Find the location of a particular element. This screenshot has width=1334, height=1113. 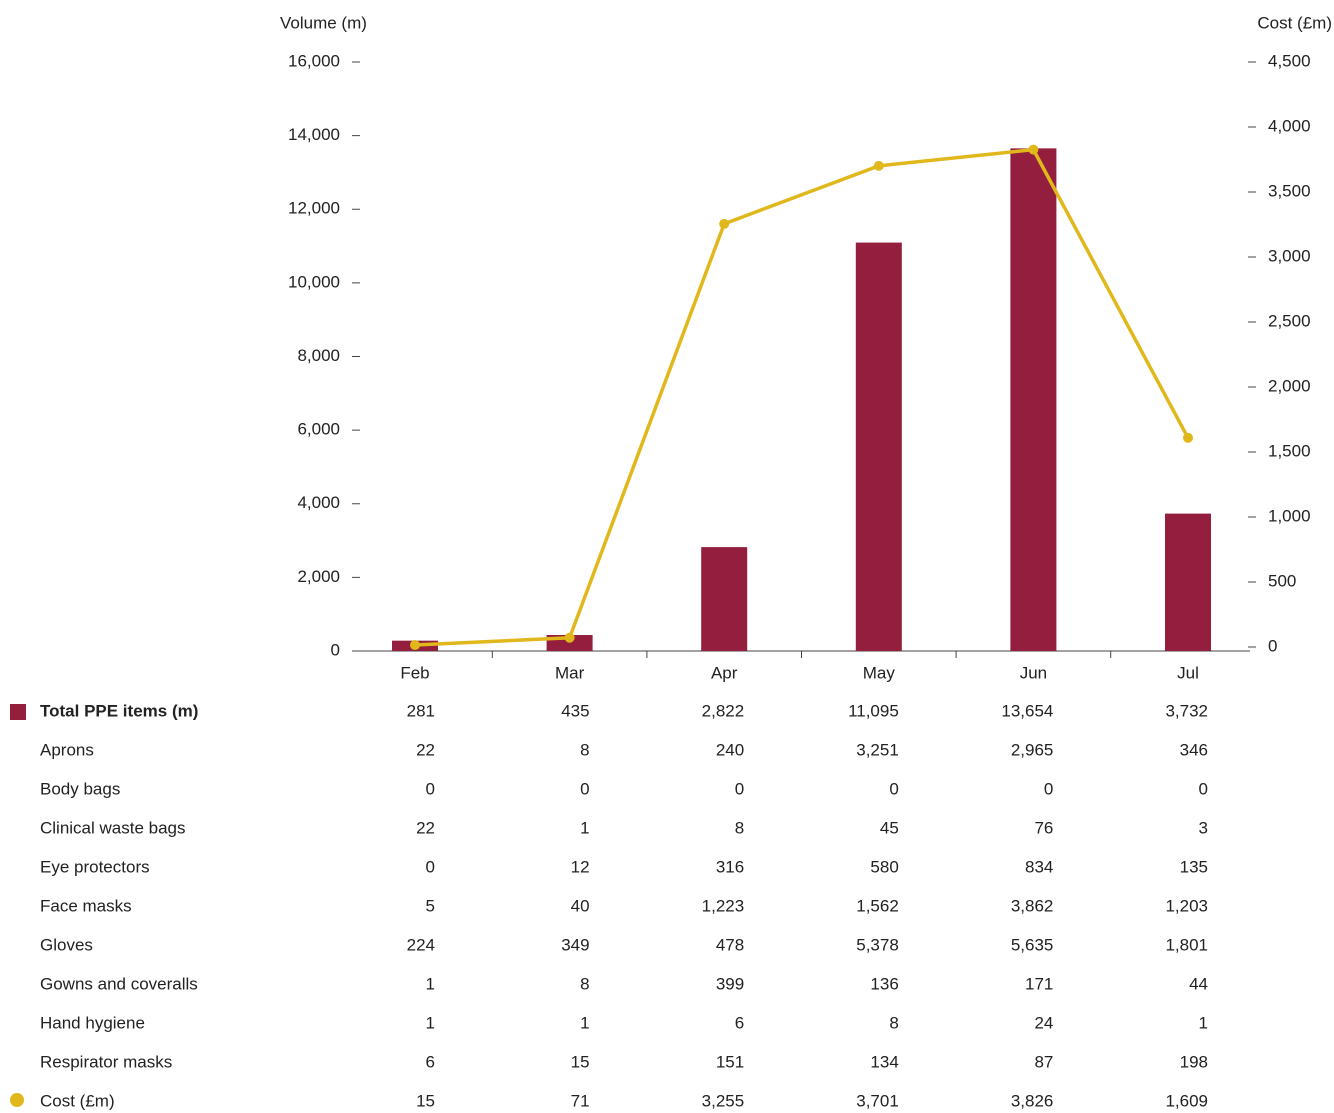

table-cell: 198 is located at coordinates (1194, 1061).